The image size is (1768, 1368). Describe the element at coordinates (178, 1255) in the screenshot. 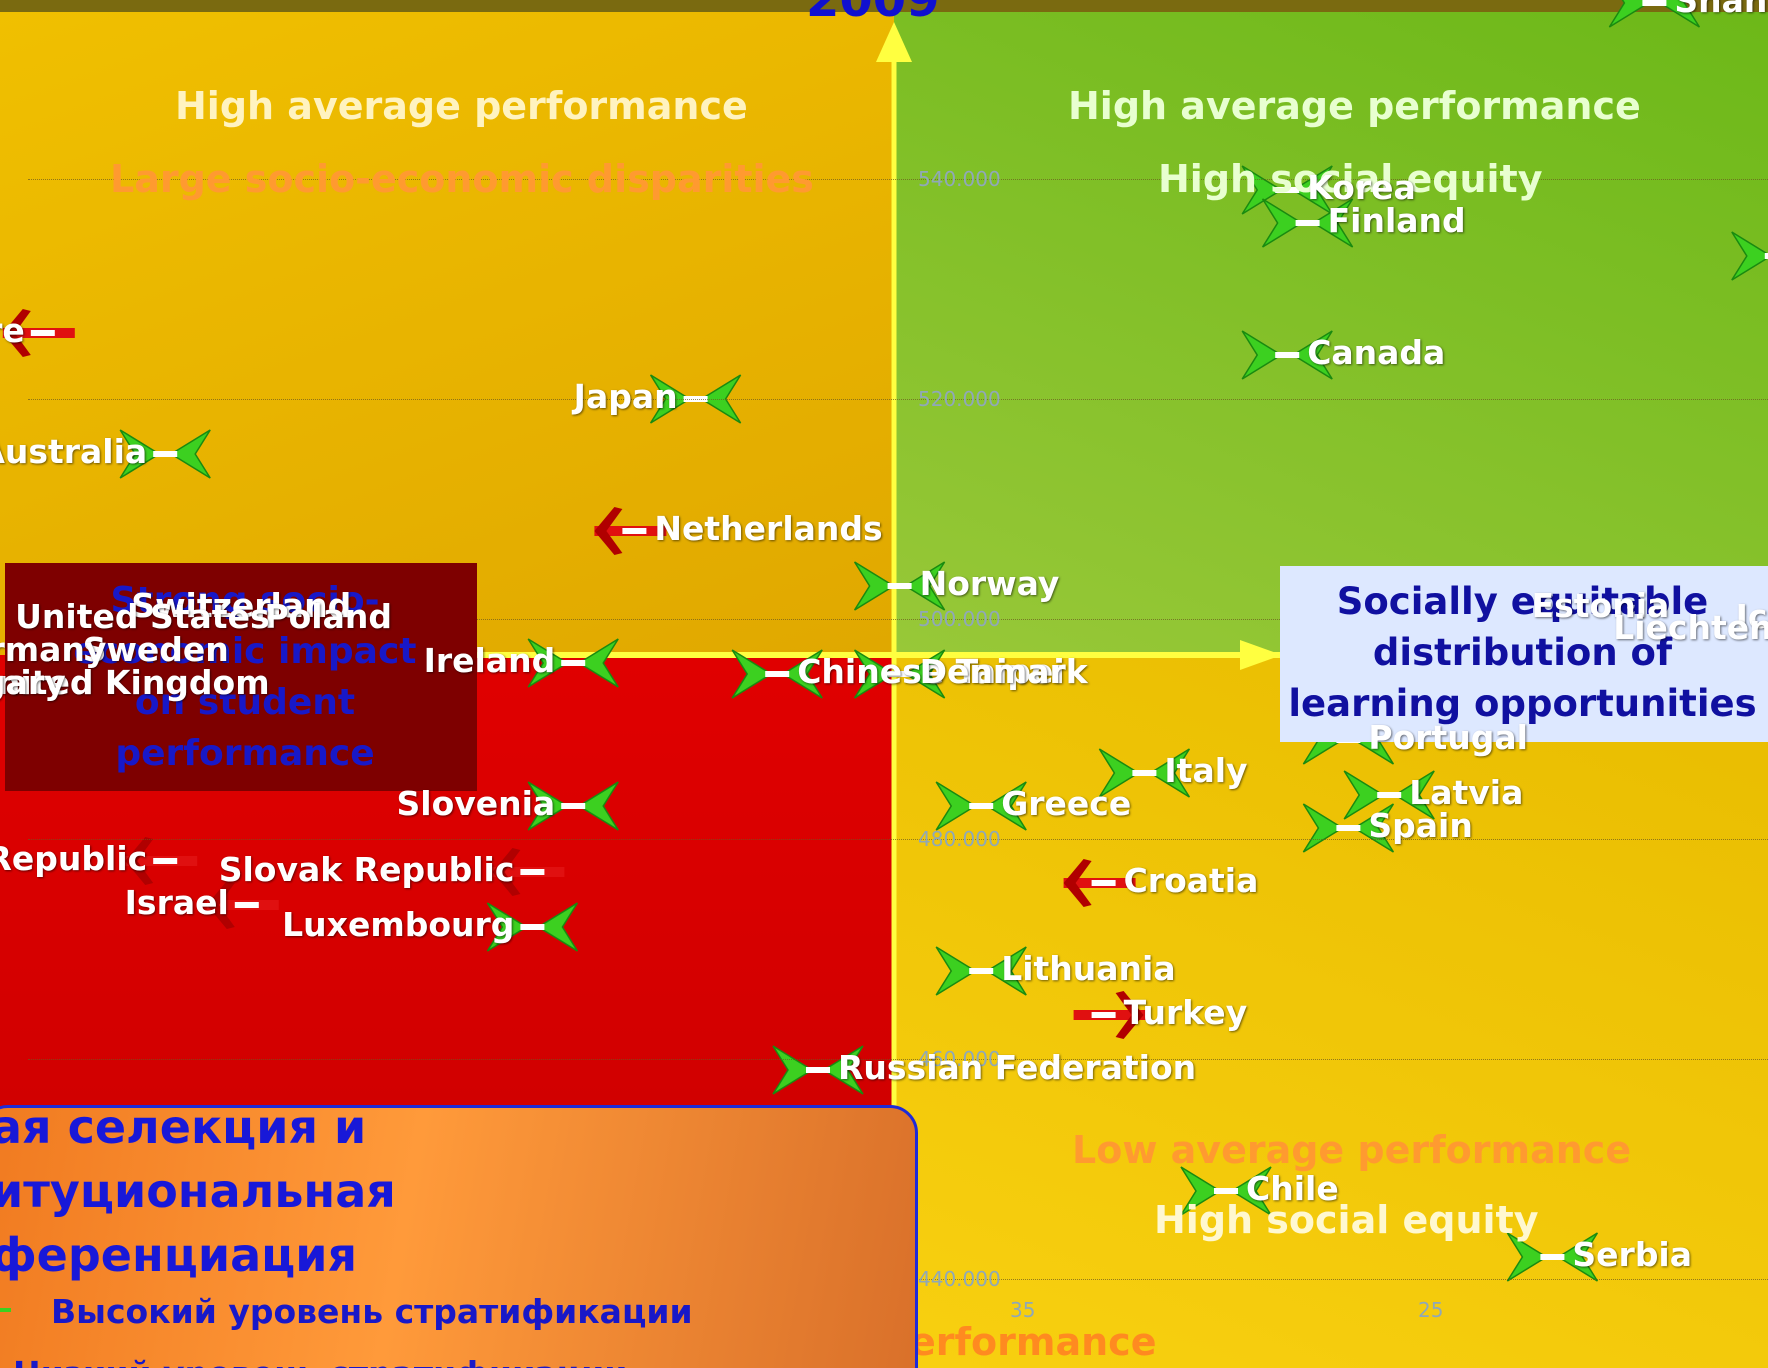

I see `legend-title-line-3: ференциация` at that location.